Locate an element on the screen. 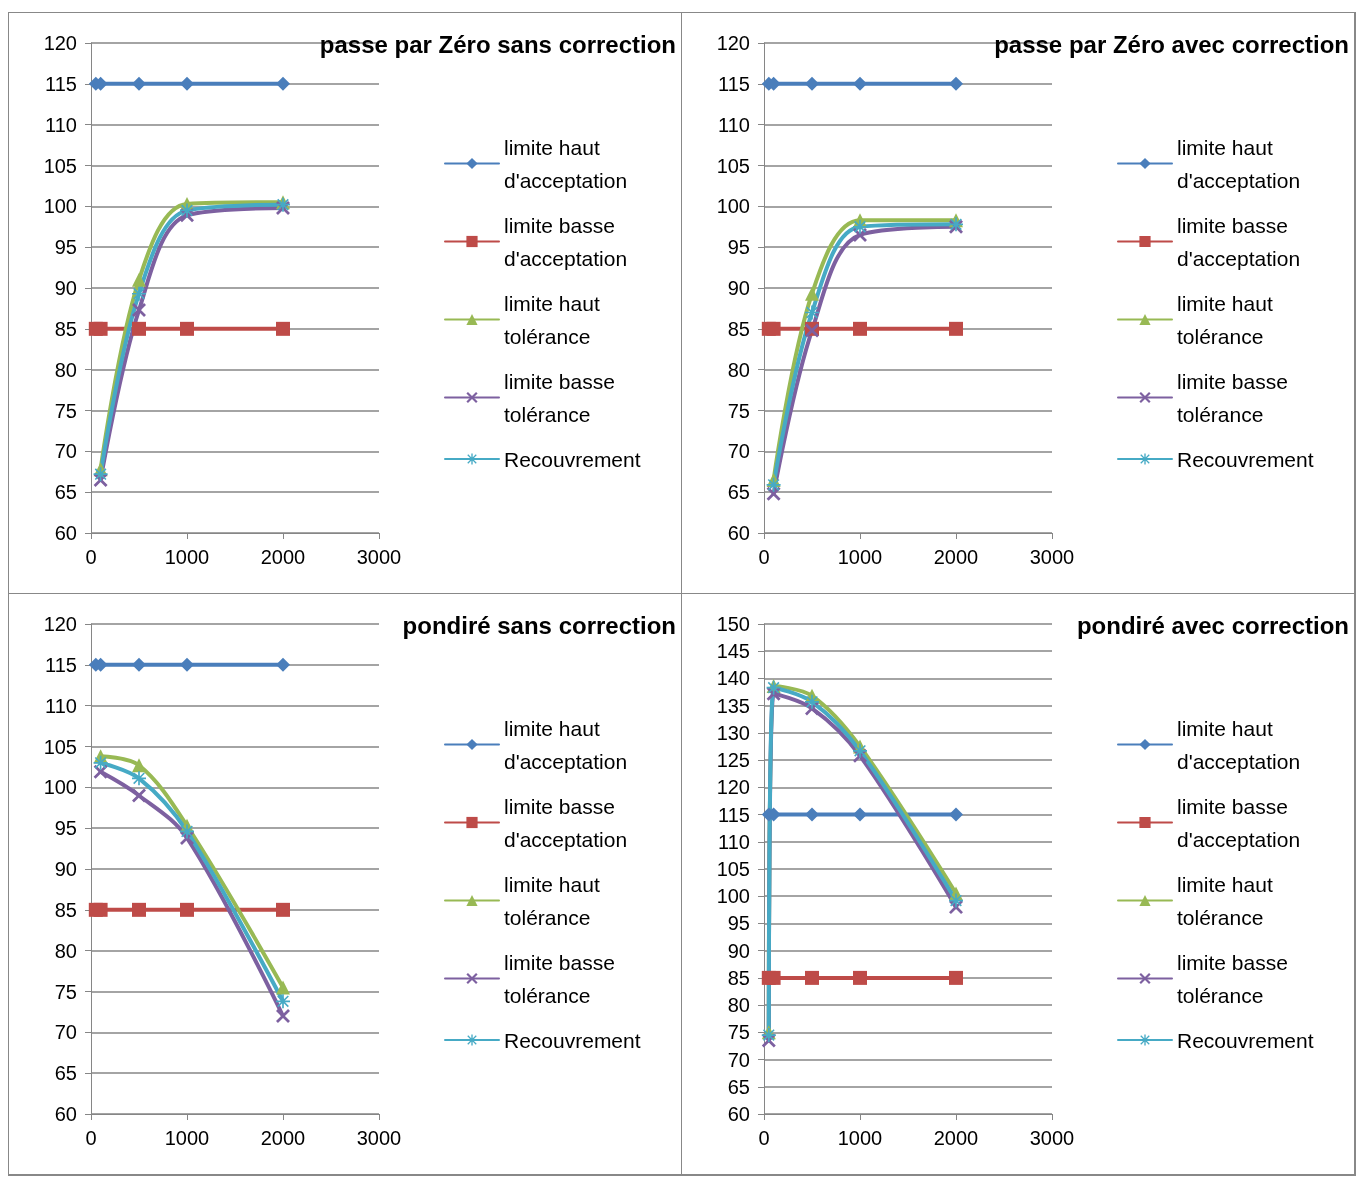 This screenshot has width=1371, height=1187. text: passe par Zéro avec correction is located at coordinates (1172, 44).